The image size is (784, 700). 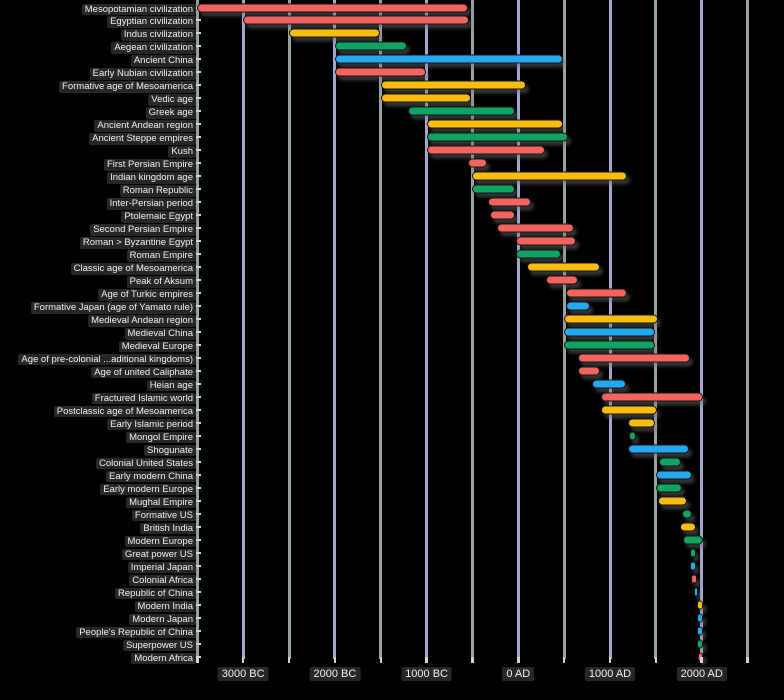 I want to click on row-label-wrap: Shogunate, so click(x=170, y=449).